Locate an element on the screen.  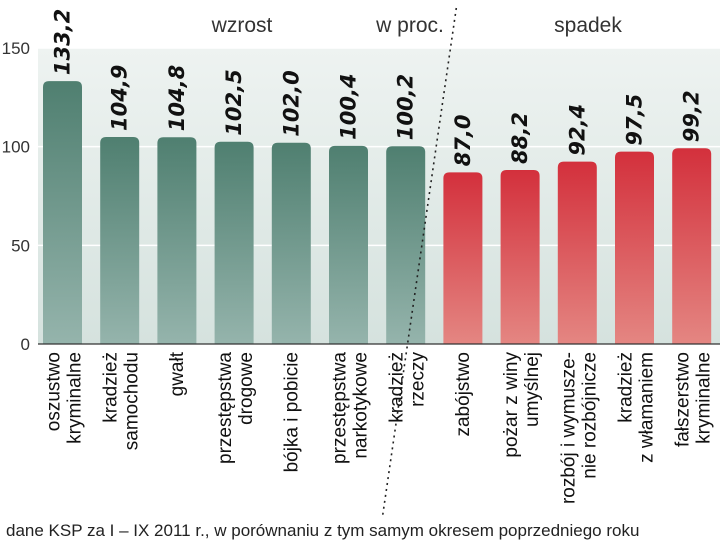
value-label: 99,2 is located at coordinates (692, 116).